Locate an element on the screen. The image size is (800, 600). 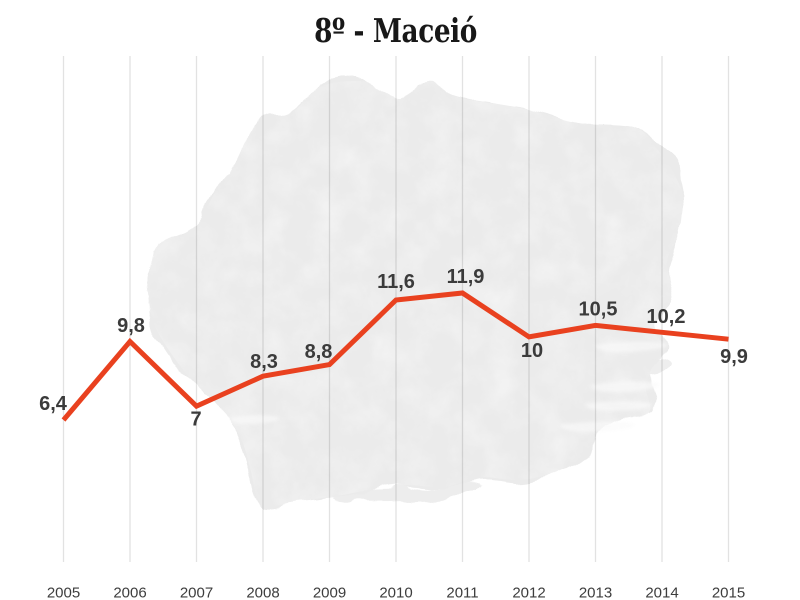
point-label-2014: 10,2 is located at coordinates (666, 317).